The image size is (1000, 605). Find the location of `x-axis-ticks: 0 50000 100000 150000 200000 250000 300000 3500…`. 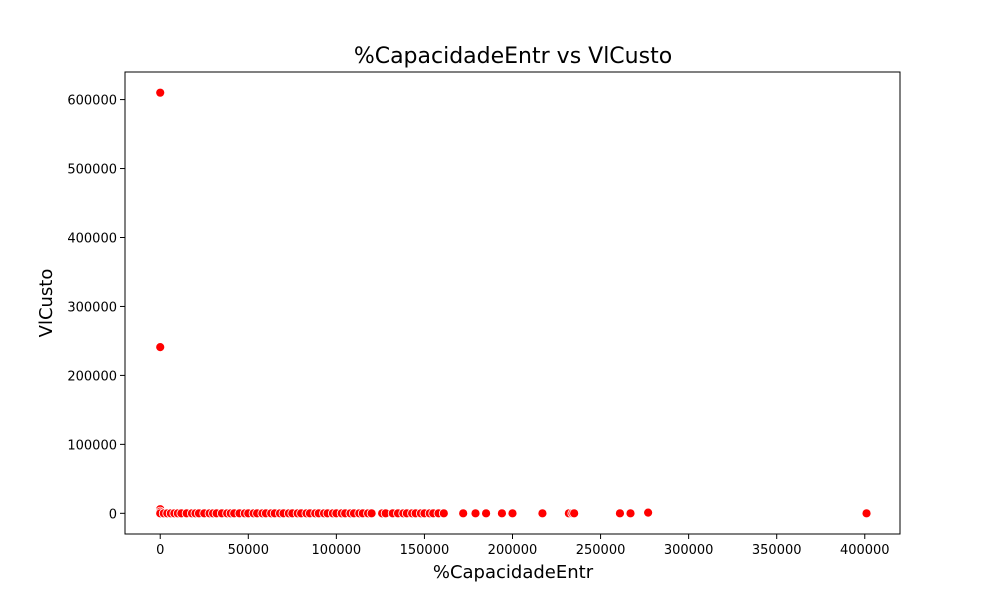

x-axis-ticks: 0 50000 100000 150000 200000 250000 300000 3500… is located at coordinates (523, 546).